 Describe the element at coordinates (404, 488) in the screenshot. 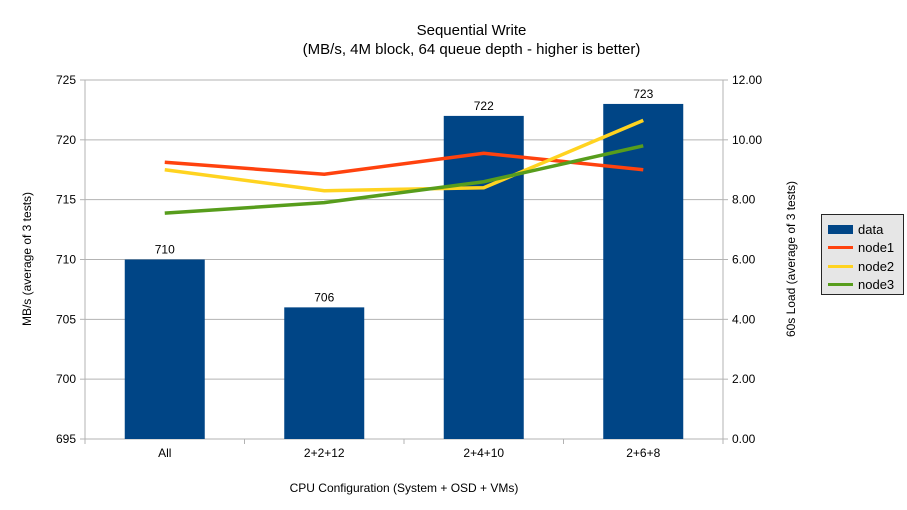

I see `x-axis-title: CPU Configuration (System + OSD + VMs)` at that location.